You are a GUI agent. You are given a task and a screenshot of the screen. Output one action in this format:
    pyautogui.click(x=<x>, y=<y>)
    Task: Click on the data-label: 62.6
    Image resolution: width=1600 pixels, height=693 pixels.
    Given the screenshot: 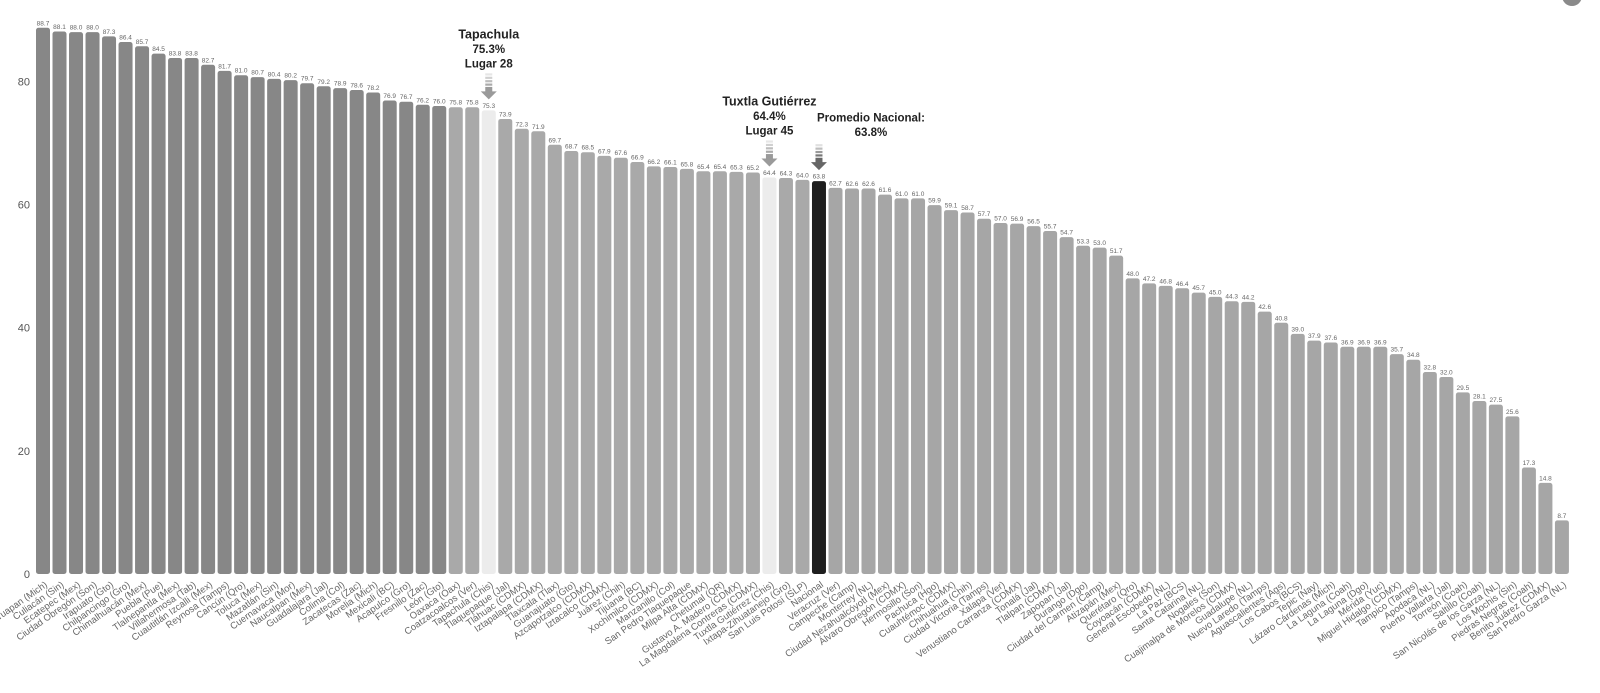 What is the action you would take?
    pyautogui.click(x=852, y=184)
    